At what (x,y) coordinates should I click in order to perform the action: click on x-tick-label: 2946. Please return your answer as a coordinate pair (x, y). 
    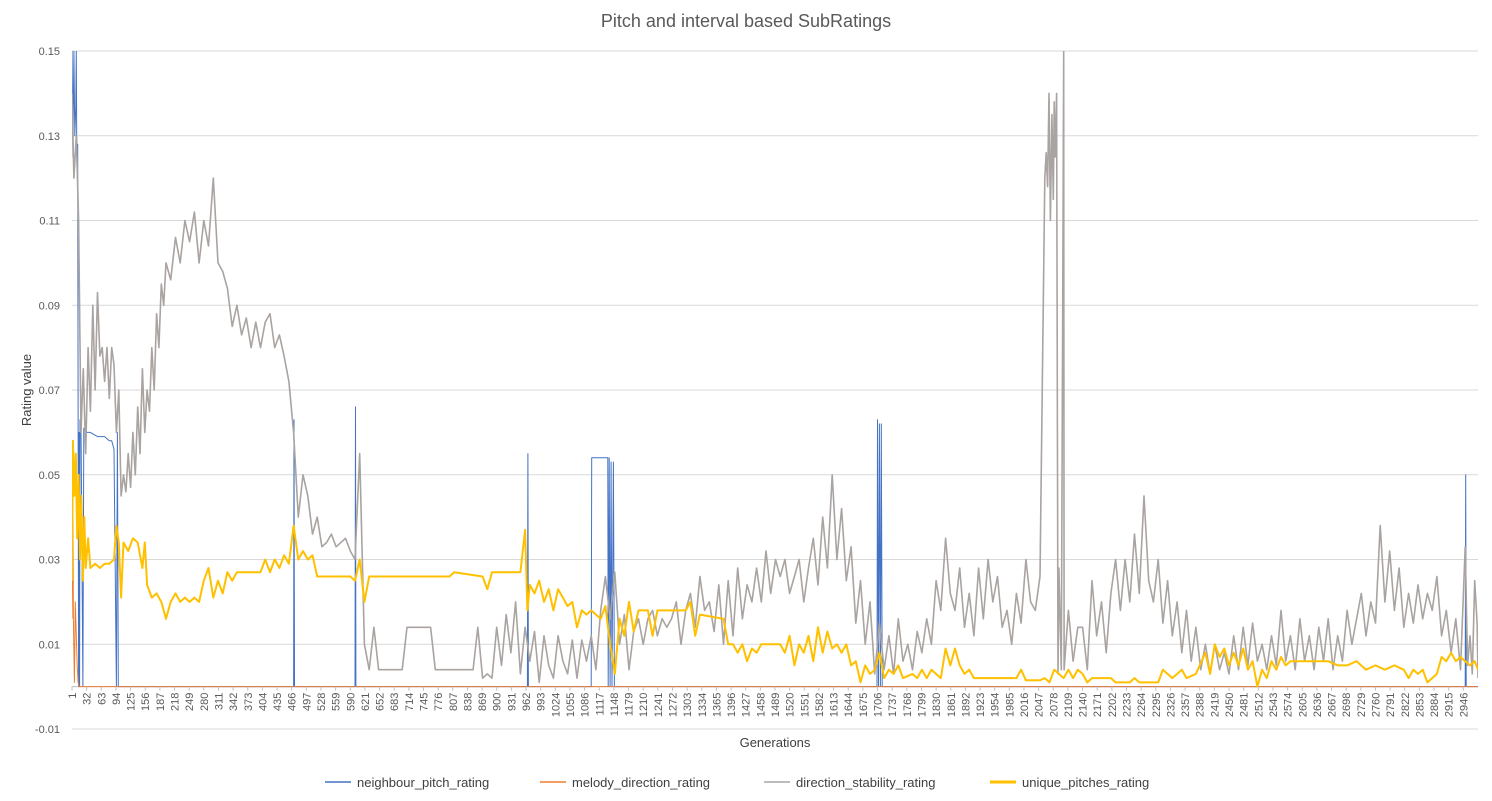
    Looking at the image, I should click on (1464, 705).